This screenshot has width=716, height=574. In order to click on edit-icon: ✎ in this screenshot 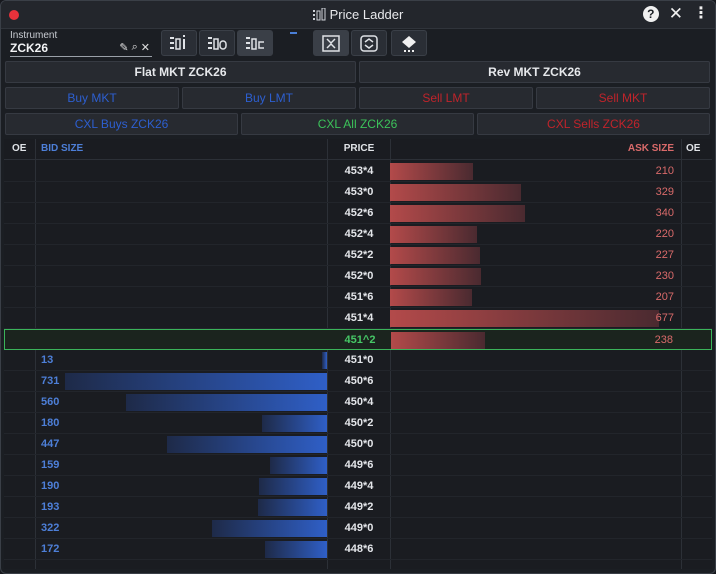, I will do `click(124, 48)`.